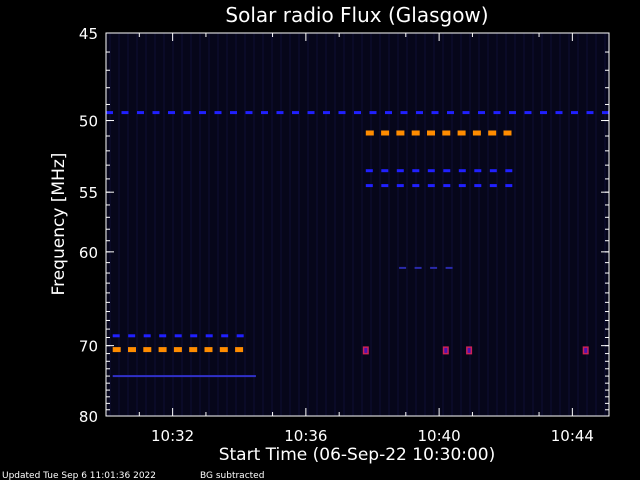  What do you see at coordinates (172, 436) in the screenshot?
I see `x-tick-label: 10:32` at bounding box center [172, 436].